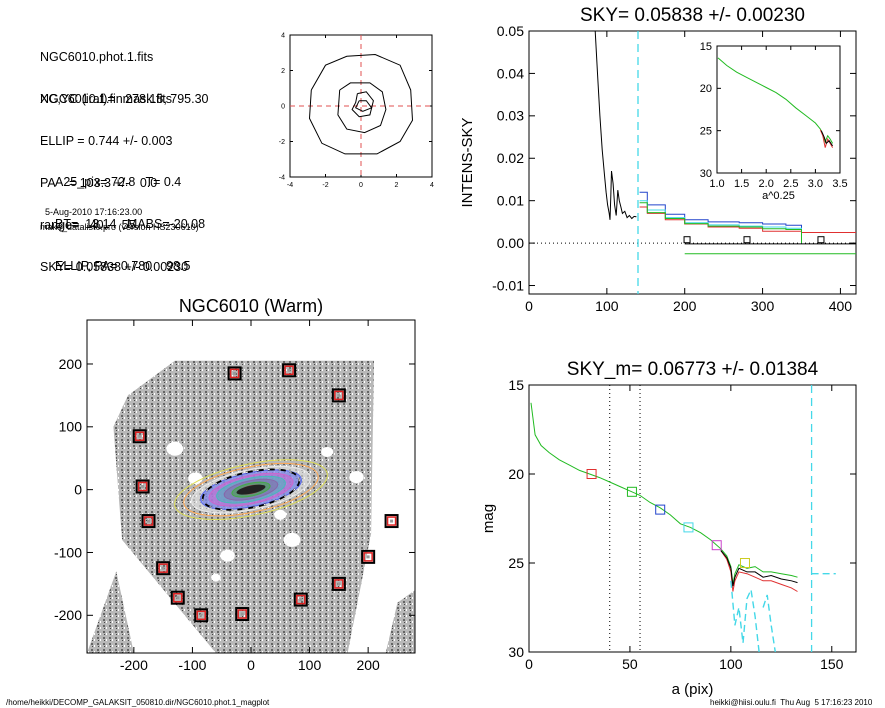 This screenshot has height=708, width=885. Describe the element at coordinates (325, 185) in the screenshot. I see `x-tick-label: -2` at that location.